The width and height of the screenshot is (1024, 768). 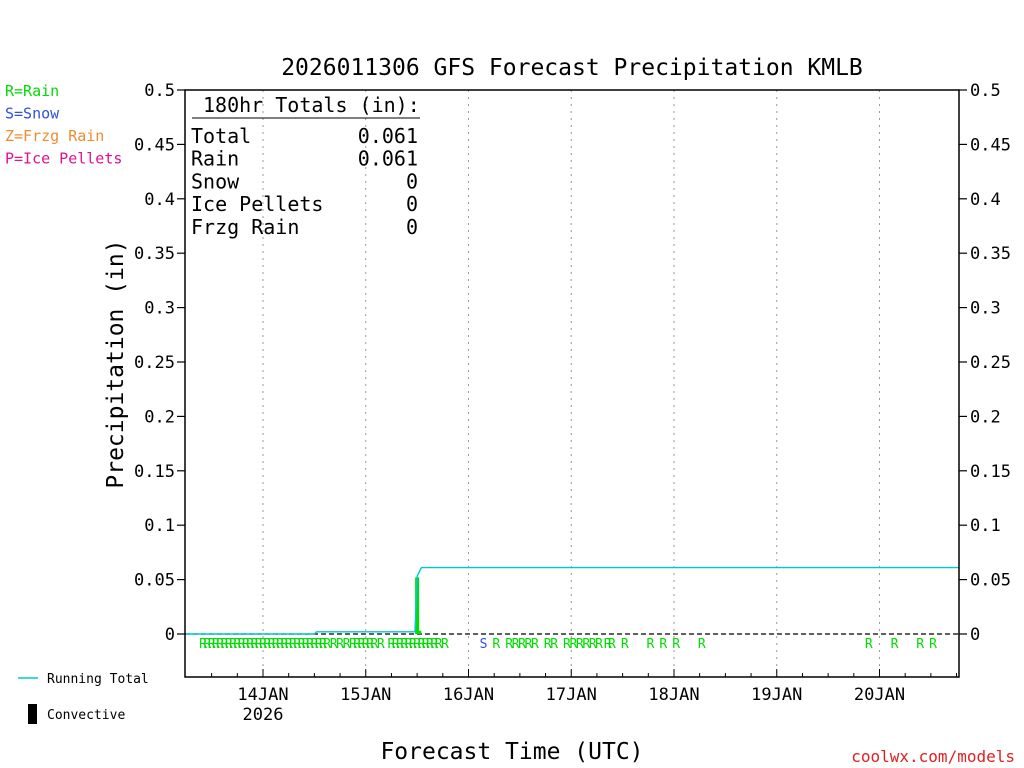 I want to click on y-axis-right: 0 0.05 0.1 0.15 0.2 0.25 0.3 0.35 0.4 0.45 0.5, so click(x=985, y=363).